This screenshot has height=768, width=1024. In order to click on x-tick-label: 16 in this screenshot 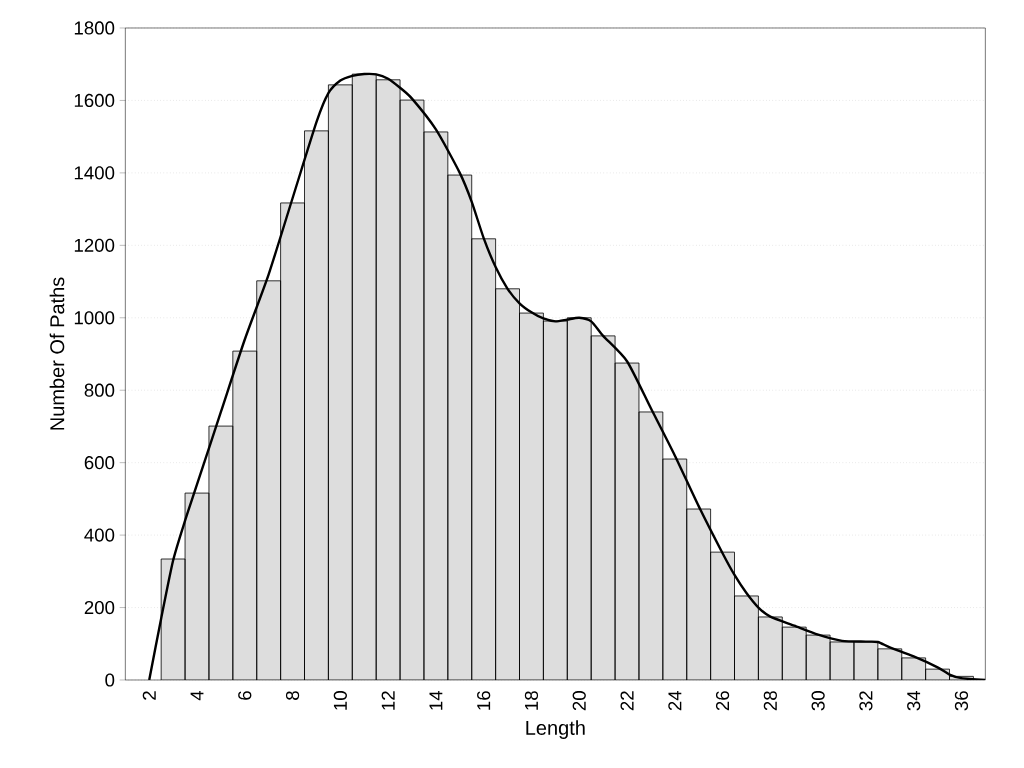, I will do `click(484, 700)`.